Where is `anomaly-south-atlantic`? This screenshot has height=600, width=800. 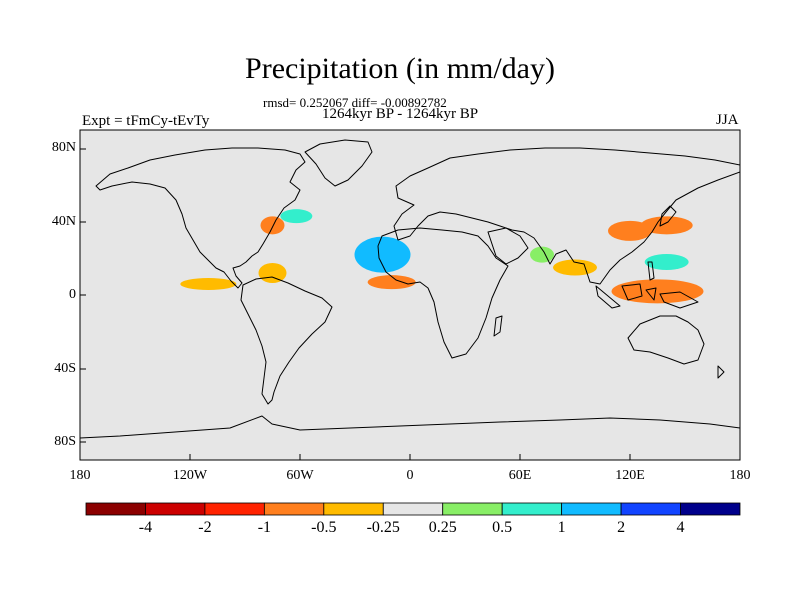 anomaly-south-atlantic is located at coordinates (446, 359).